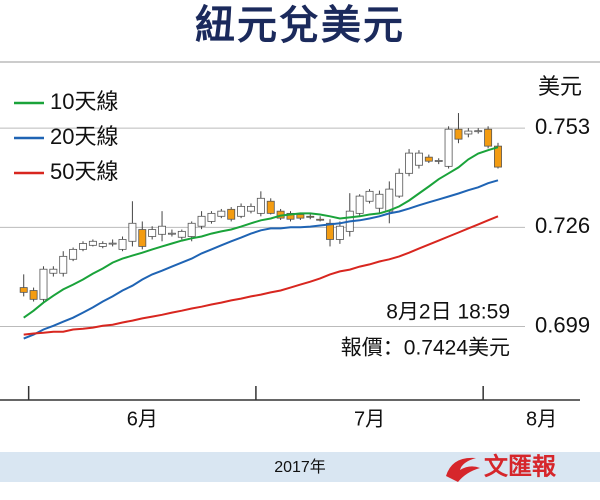 Image resolution: width=600 pixels, height=500 pixels. Describe the element at coordinates (448, 312) in the screenshot. I see `annotation: 8月2日 18:59` at that location.